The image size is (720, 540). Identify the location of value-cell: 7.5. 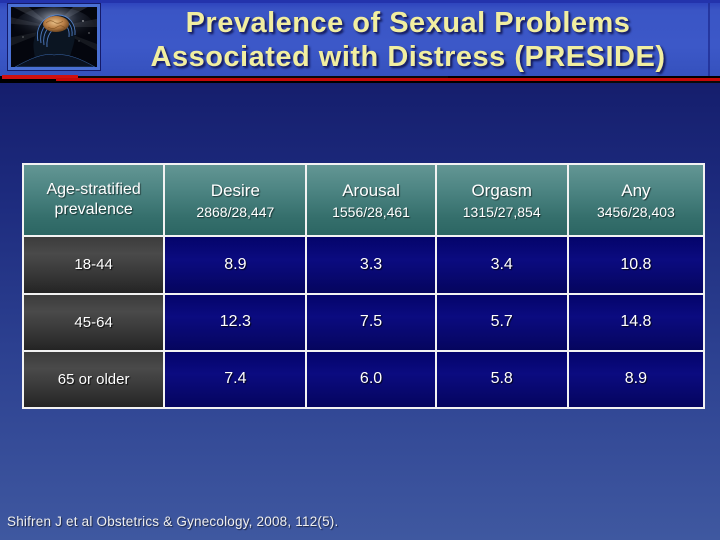
(371, 322).